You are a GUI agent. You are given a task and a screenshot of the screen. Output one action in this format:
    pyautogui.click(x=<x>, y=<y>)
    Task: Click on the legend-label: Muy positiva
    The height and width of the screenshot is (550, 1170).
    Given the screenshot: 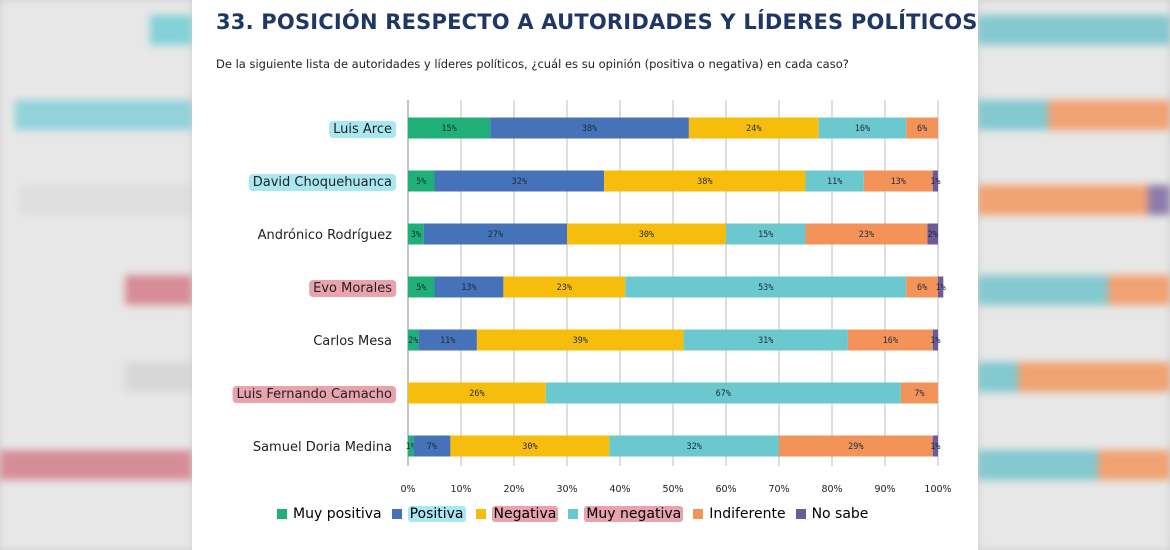 What is the action you would take?
    pyautogui.click(x=337, y=514)
    